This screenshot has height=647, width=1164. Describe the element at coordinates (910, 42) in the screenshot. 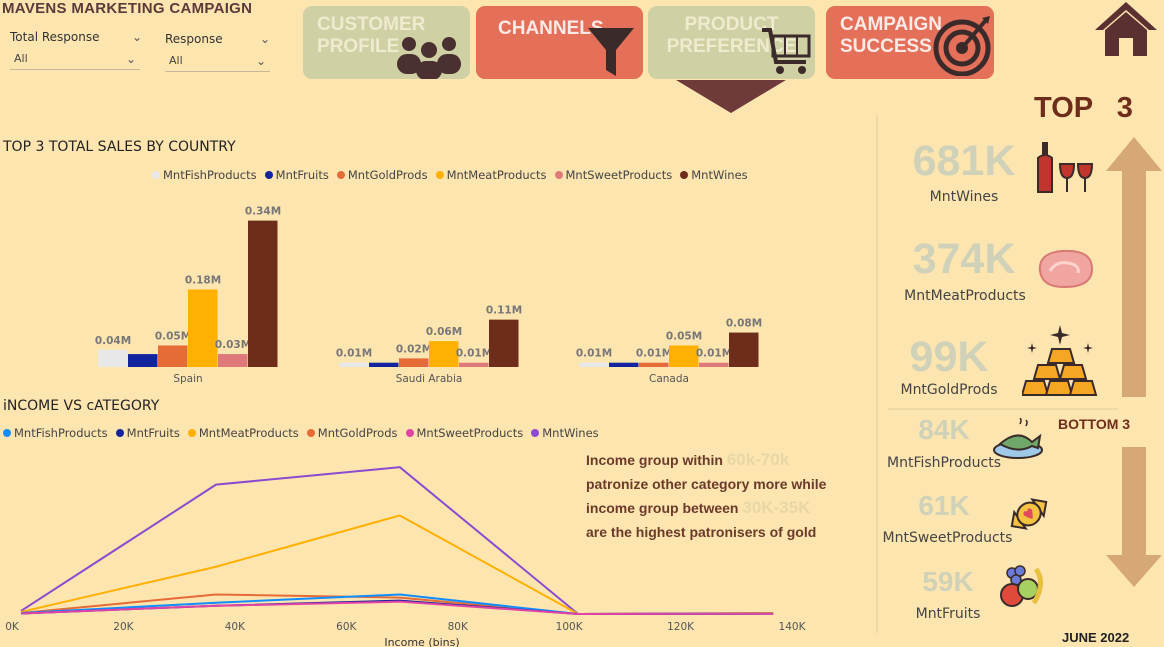

I see `nav-campaign-success-button: CAMPAIGN SUCCESS` at that location.